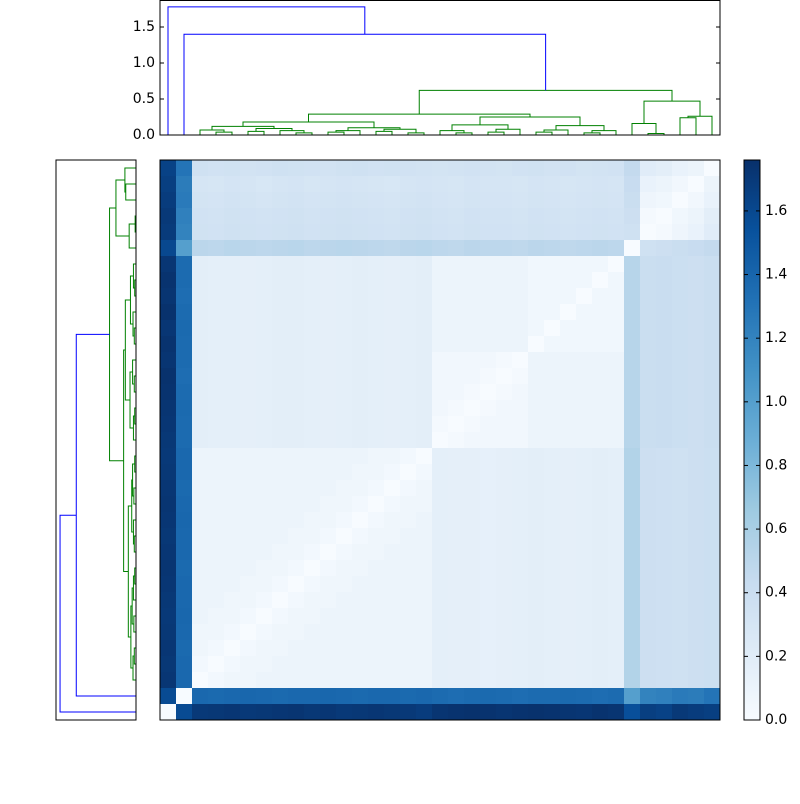 The image size is (800, 804). What do you see at coordinates (144, 27) in the screenshot?
I see `y-tick-label: 1.5` at bounding box center [144, 27].